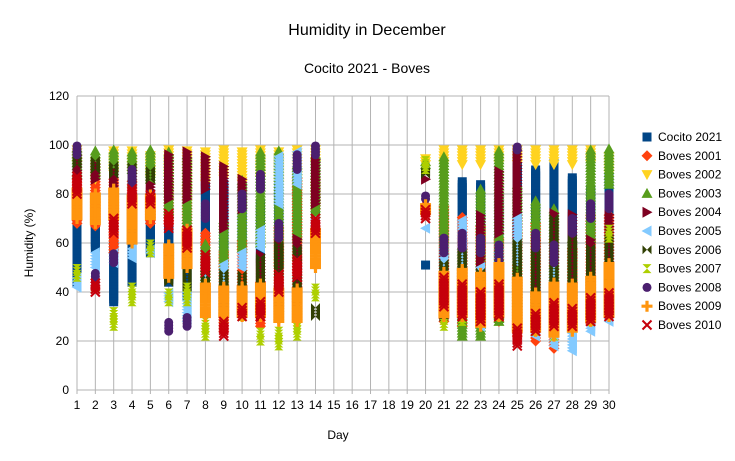 This screenshot has width=735, height=461. What do you see at coordinates (690, 137) in the screenshot?
I see `legend-label: Cocito 2021` at bounding box center [690, 137].